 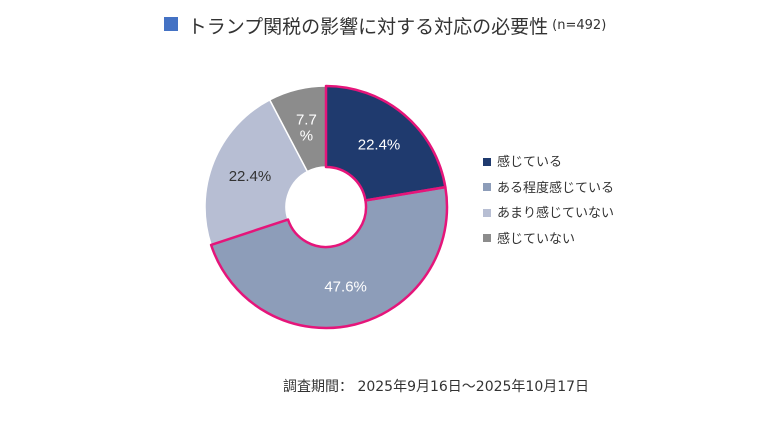 What do you see at coordinates (556, 188) in the screenshot?
I see `legend-label-2: ある程度感じている` at bounding box center [556, 188].